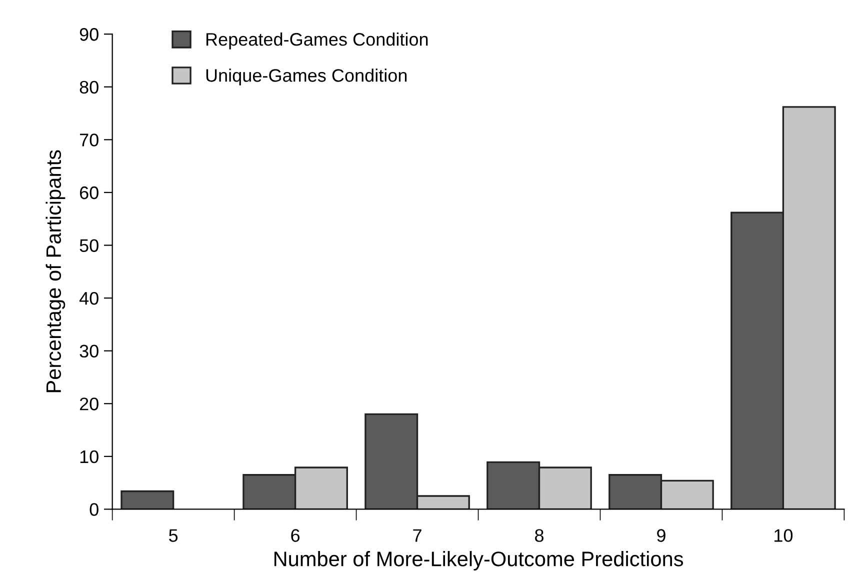  What do you see at coordinates (661, 535) in the screenshot?
I see `x-tick-label: 9` at bounding box center [661, 535].